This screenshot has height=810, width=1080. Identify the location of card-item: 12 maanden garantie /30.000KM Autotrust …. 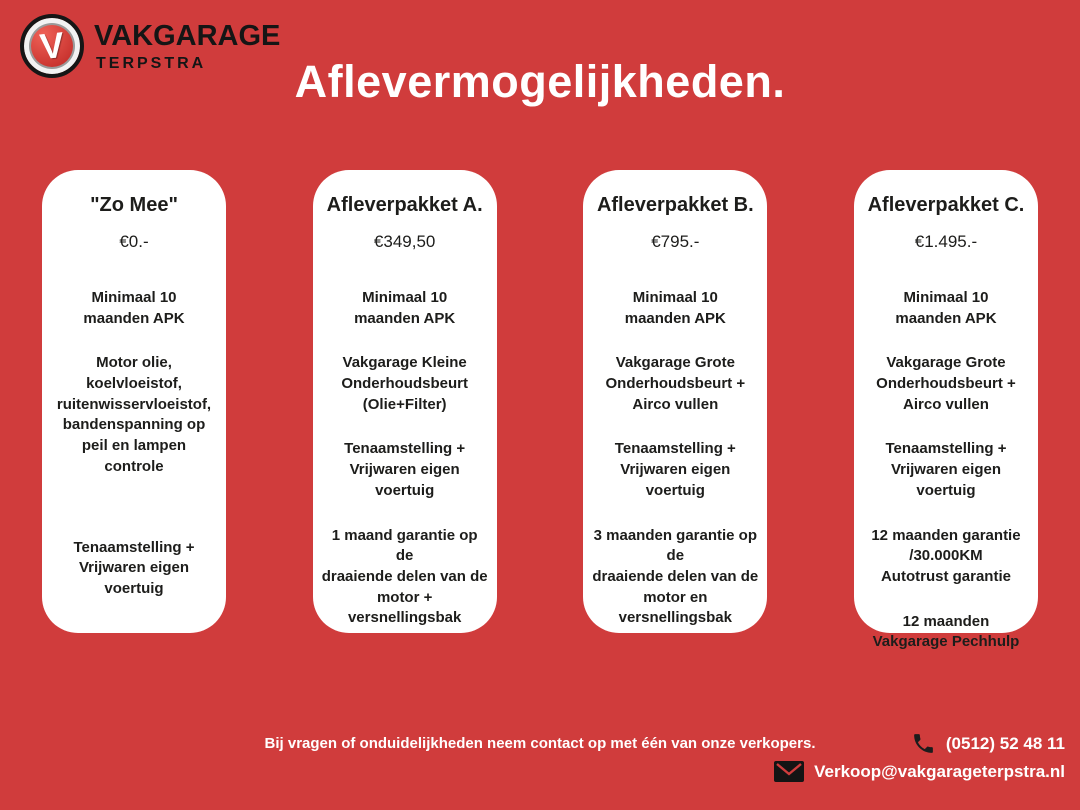
(946, 555).